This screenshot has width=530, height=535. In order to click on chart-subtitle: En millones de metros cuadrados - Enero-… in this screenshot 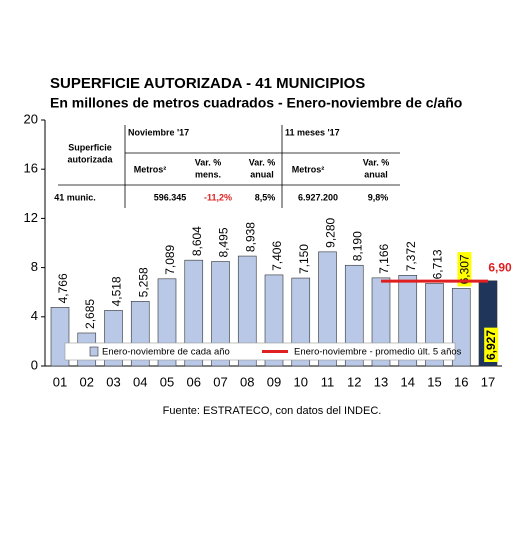, I will do `click(256, 103)`.